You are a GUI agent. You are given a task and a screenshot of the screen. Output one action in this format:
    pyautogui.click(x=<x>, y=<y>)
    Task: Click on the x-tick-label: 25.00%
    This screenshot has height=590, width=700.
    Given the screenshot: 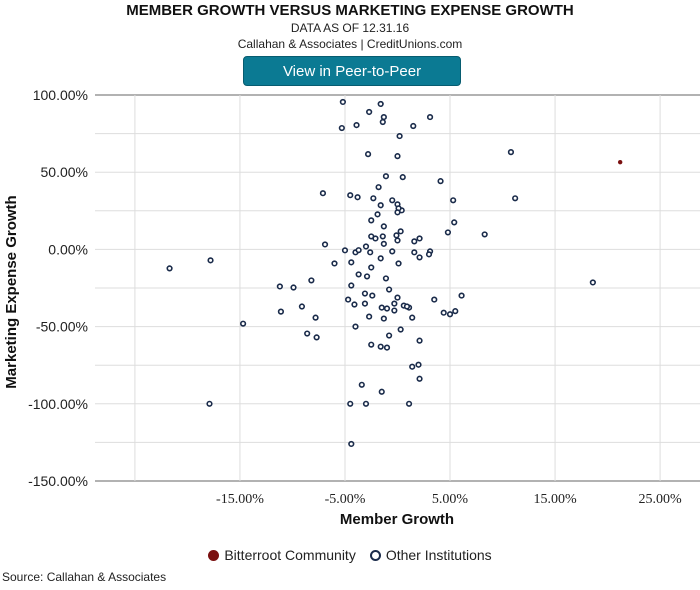 What is the action you would take?
    pyautogui.click(x=661, y=499)
    